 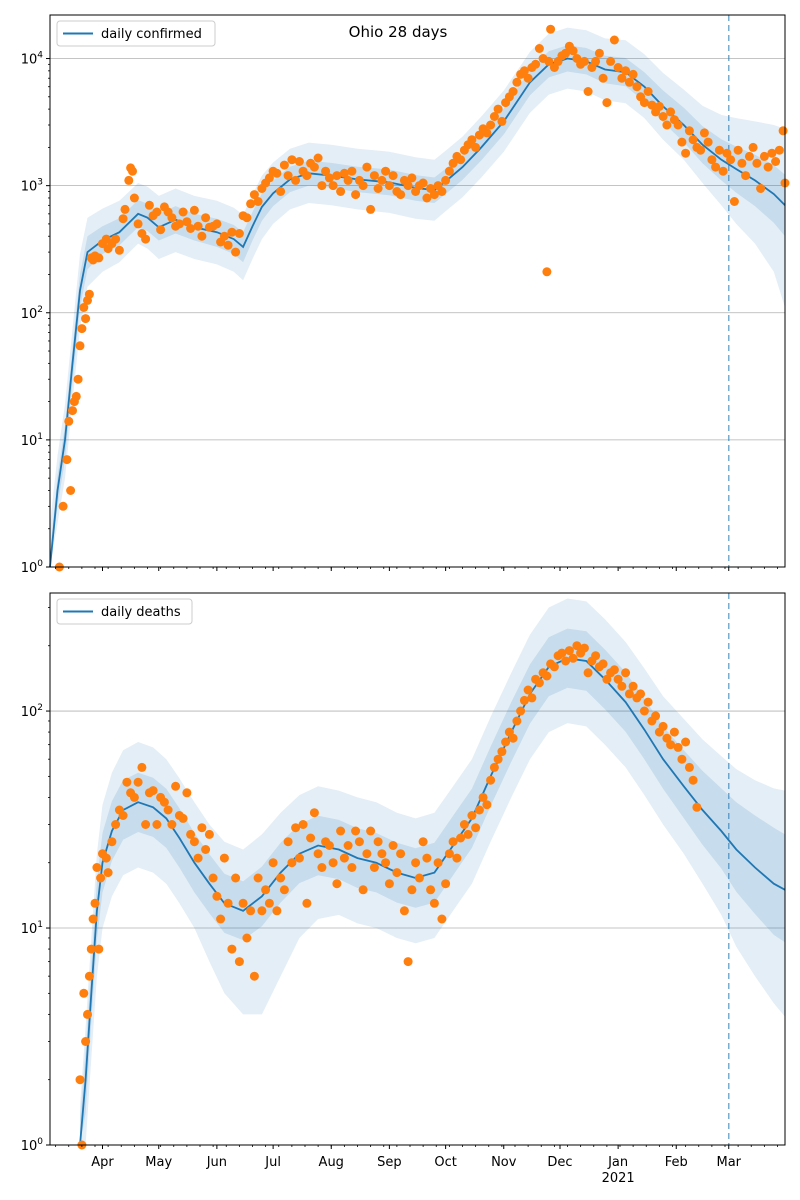 What do you see at coordinates (728, 1162) in the screenshot?
I see `x-tick-label: Mar` at bounding box center [728, 1162].